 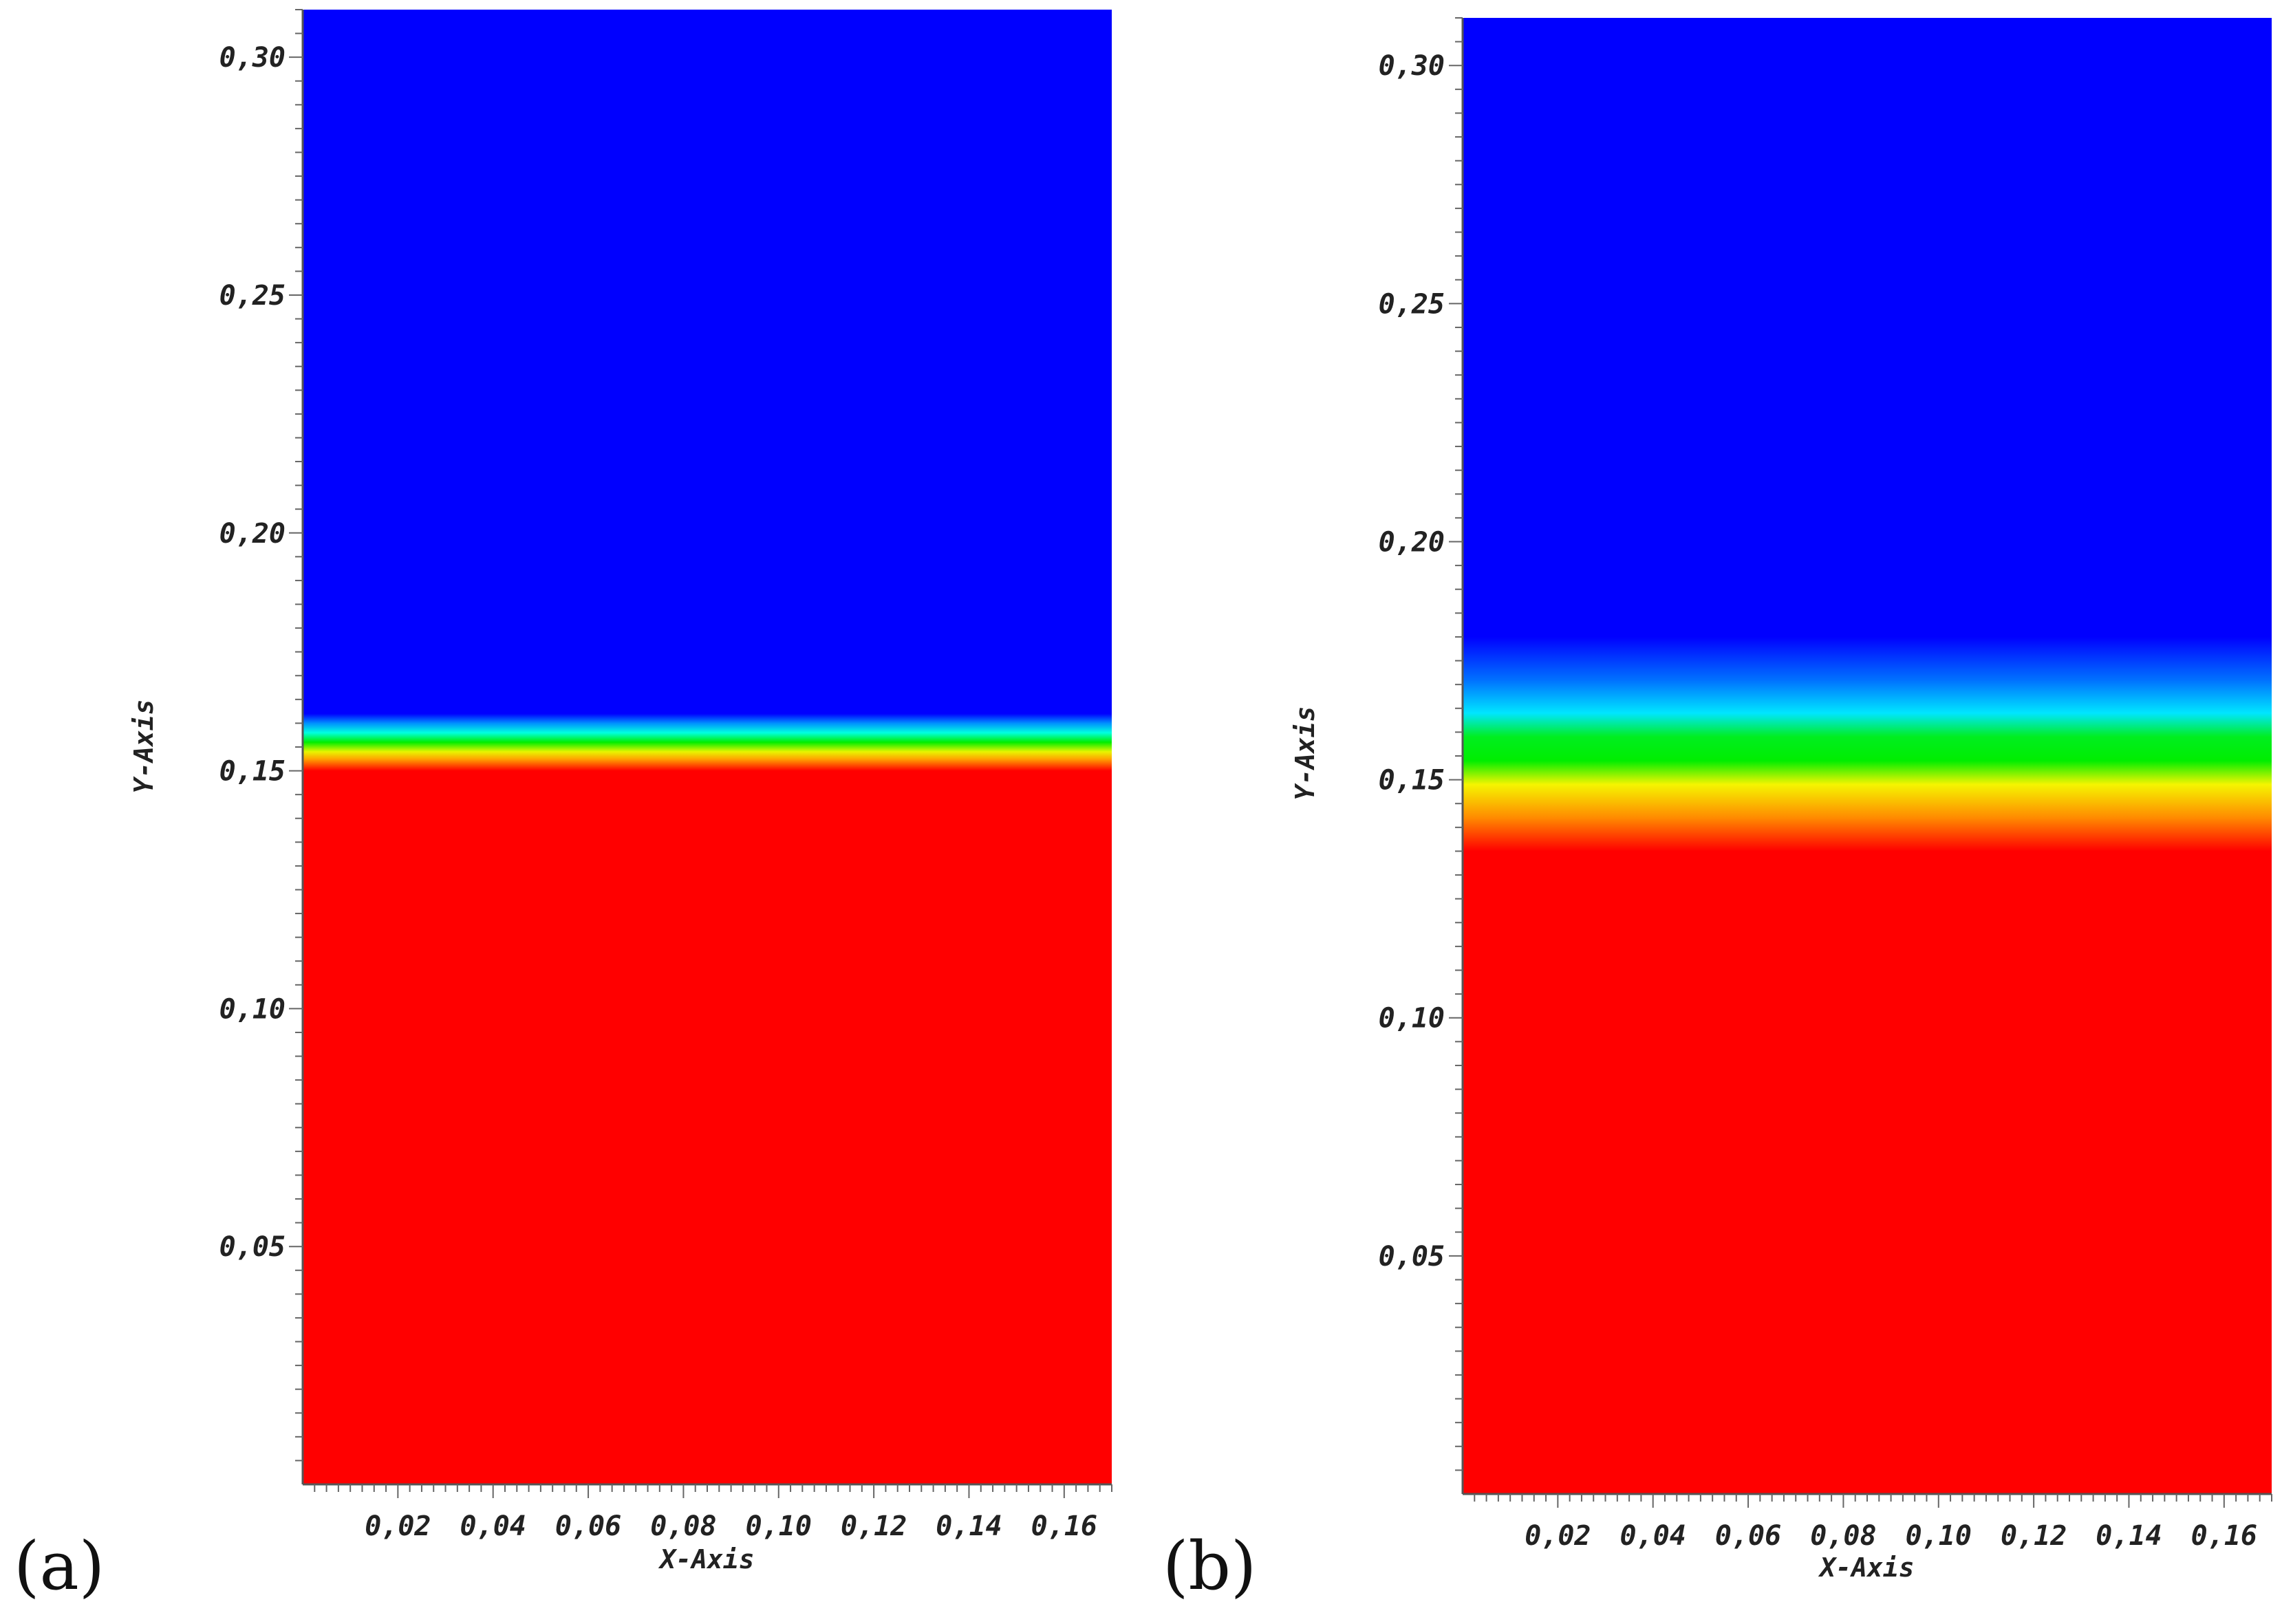 What do you see at coordinates (1210, 1567) in the screenshot?
I see `panel-label: (b)` at bounding box center [1210, 1567].